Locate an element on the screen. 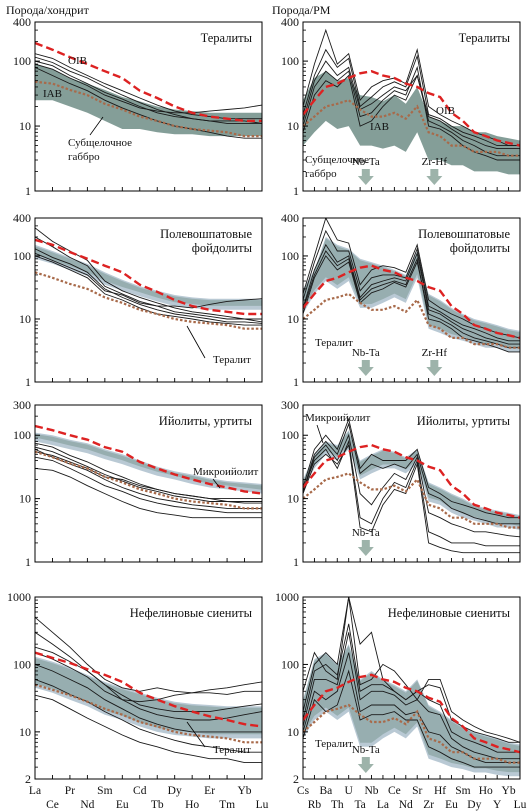 The width and height of the screenshot is (527, 812). anomaly-label-zr-hf: Zr-Hf is located at coordinates (435, 162).